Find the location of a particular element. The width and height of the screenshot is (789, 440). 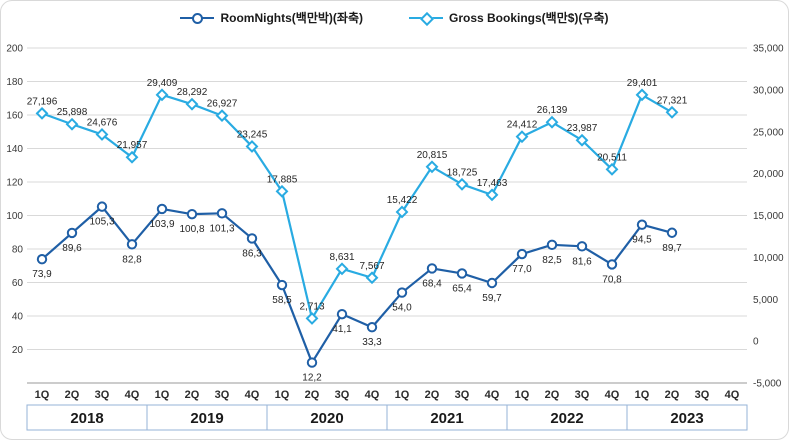

gross-bookings-data-label: 7,567 is located at coordinates (371, 266).